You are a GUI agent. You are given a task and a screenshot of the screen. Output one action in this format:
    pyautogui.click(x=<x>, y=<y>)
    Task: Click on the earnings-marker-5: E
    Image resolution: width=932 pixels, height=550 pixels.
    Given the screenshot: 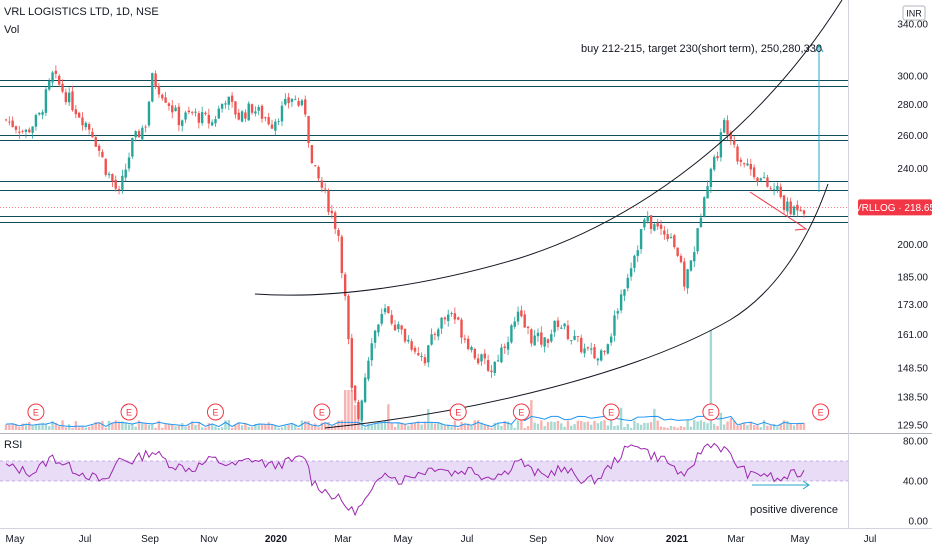 What is the action you would take?
    pyautogui.click(x=521, y=412)
    